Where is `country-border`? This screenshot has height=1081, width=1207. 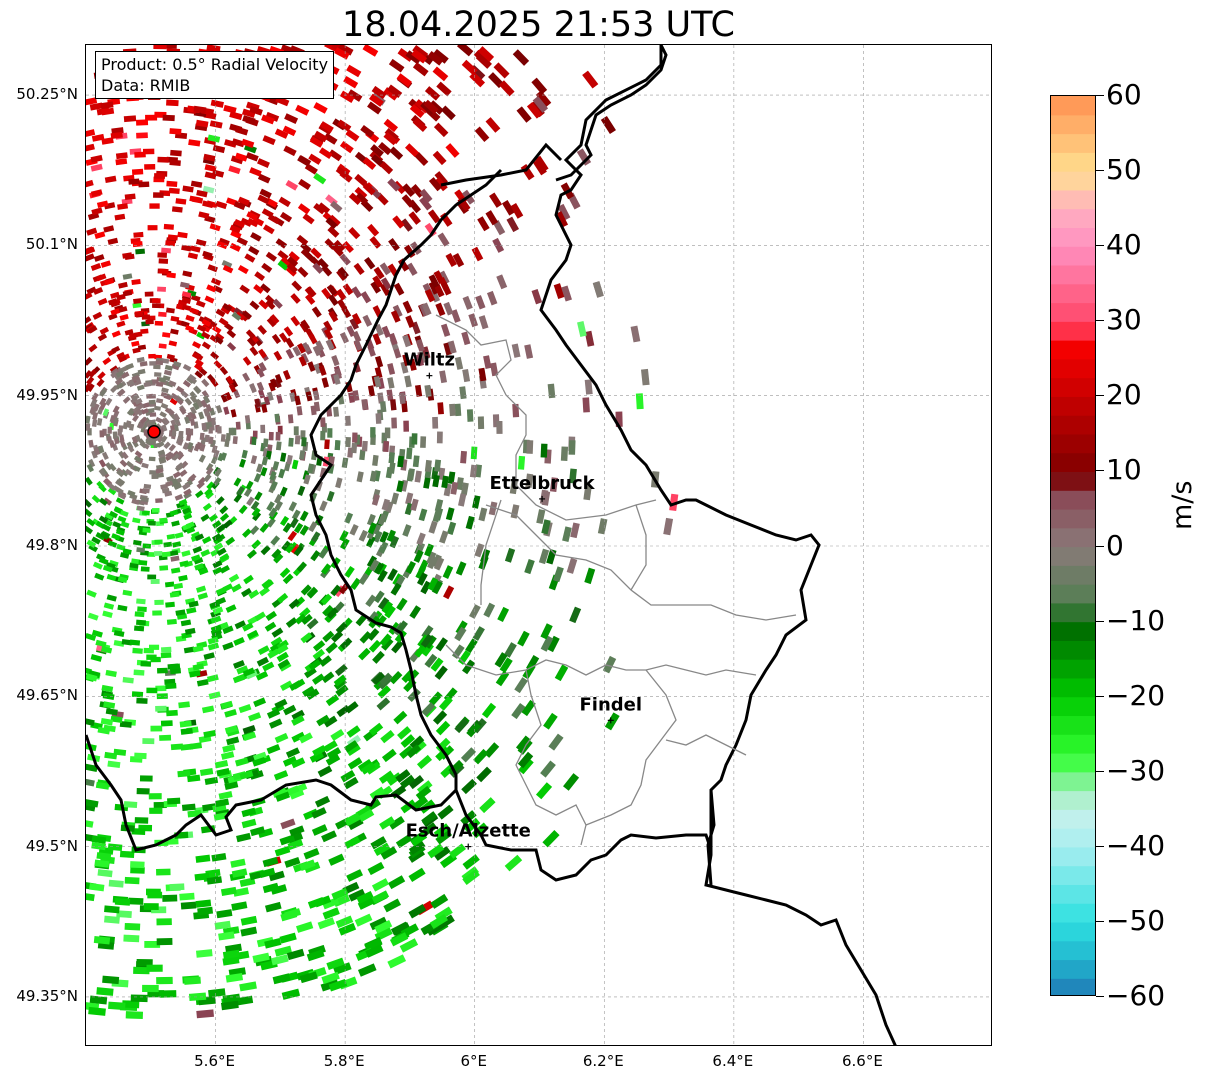 country-border is located at coordinates (583, 835).